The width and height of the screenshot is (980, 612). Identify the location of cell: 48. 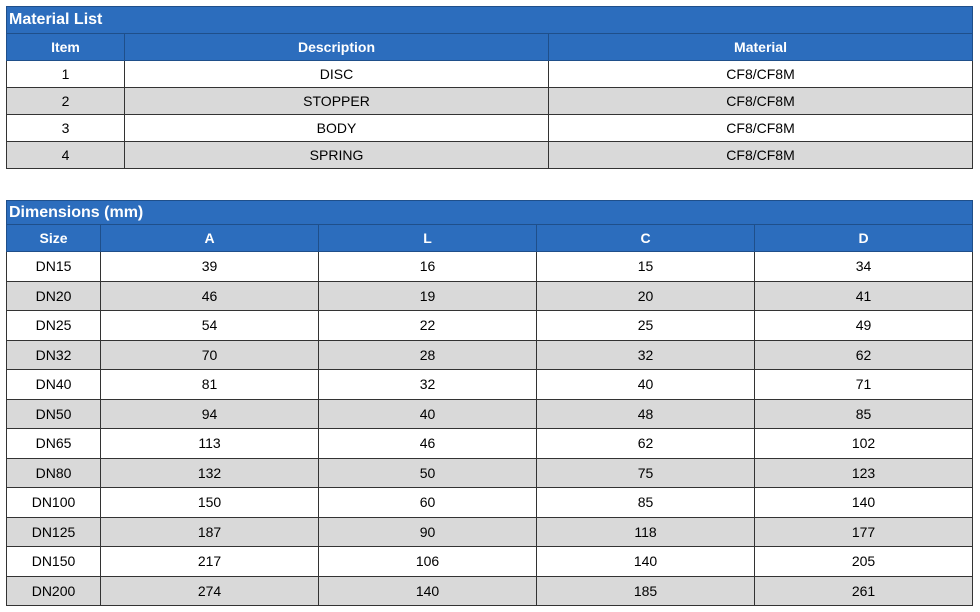
(645, 413).